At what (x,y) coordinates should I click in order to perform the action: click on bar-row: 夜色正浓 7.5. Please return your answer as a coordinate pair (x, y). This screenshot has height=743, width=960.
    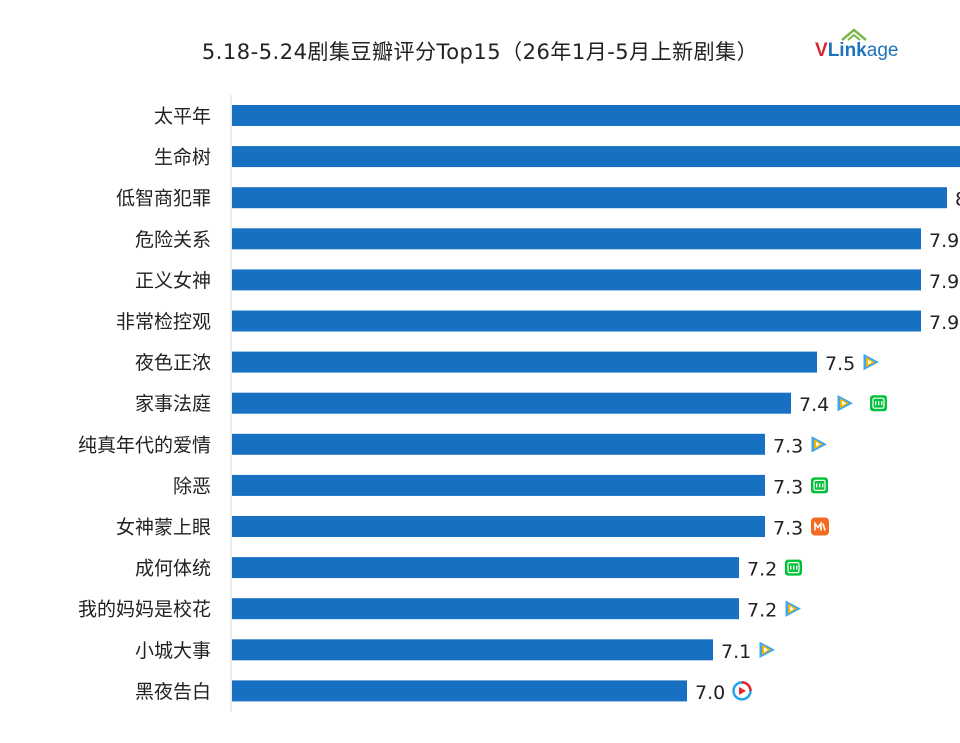
    Looking at the image, I should click on (508, 363).